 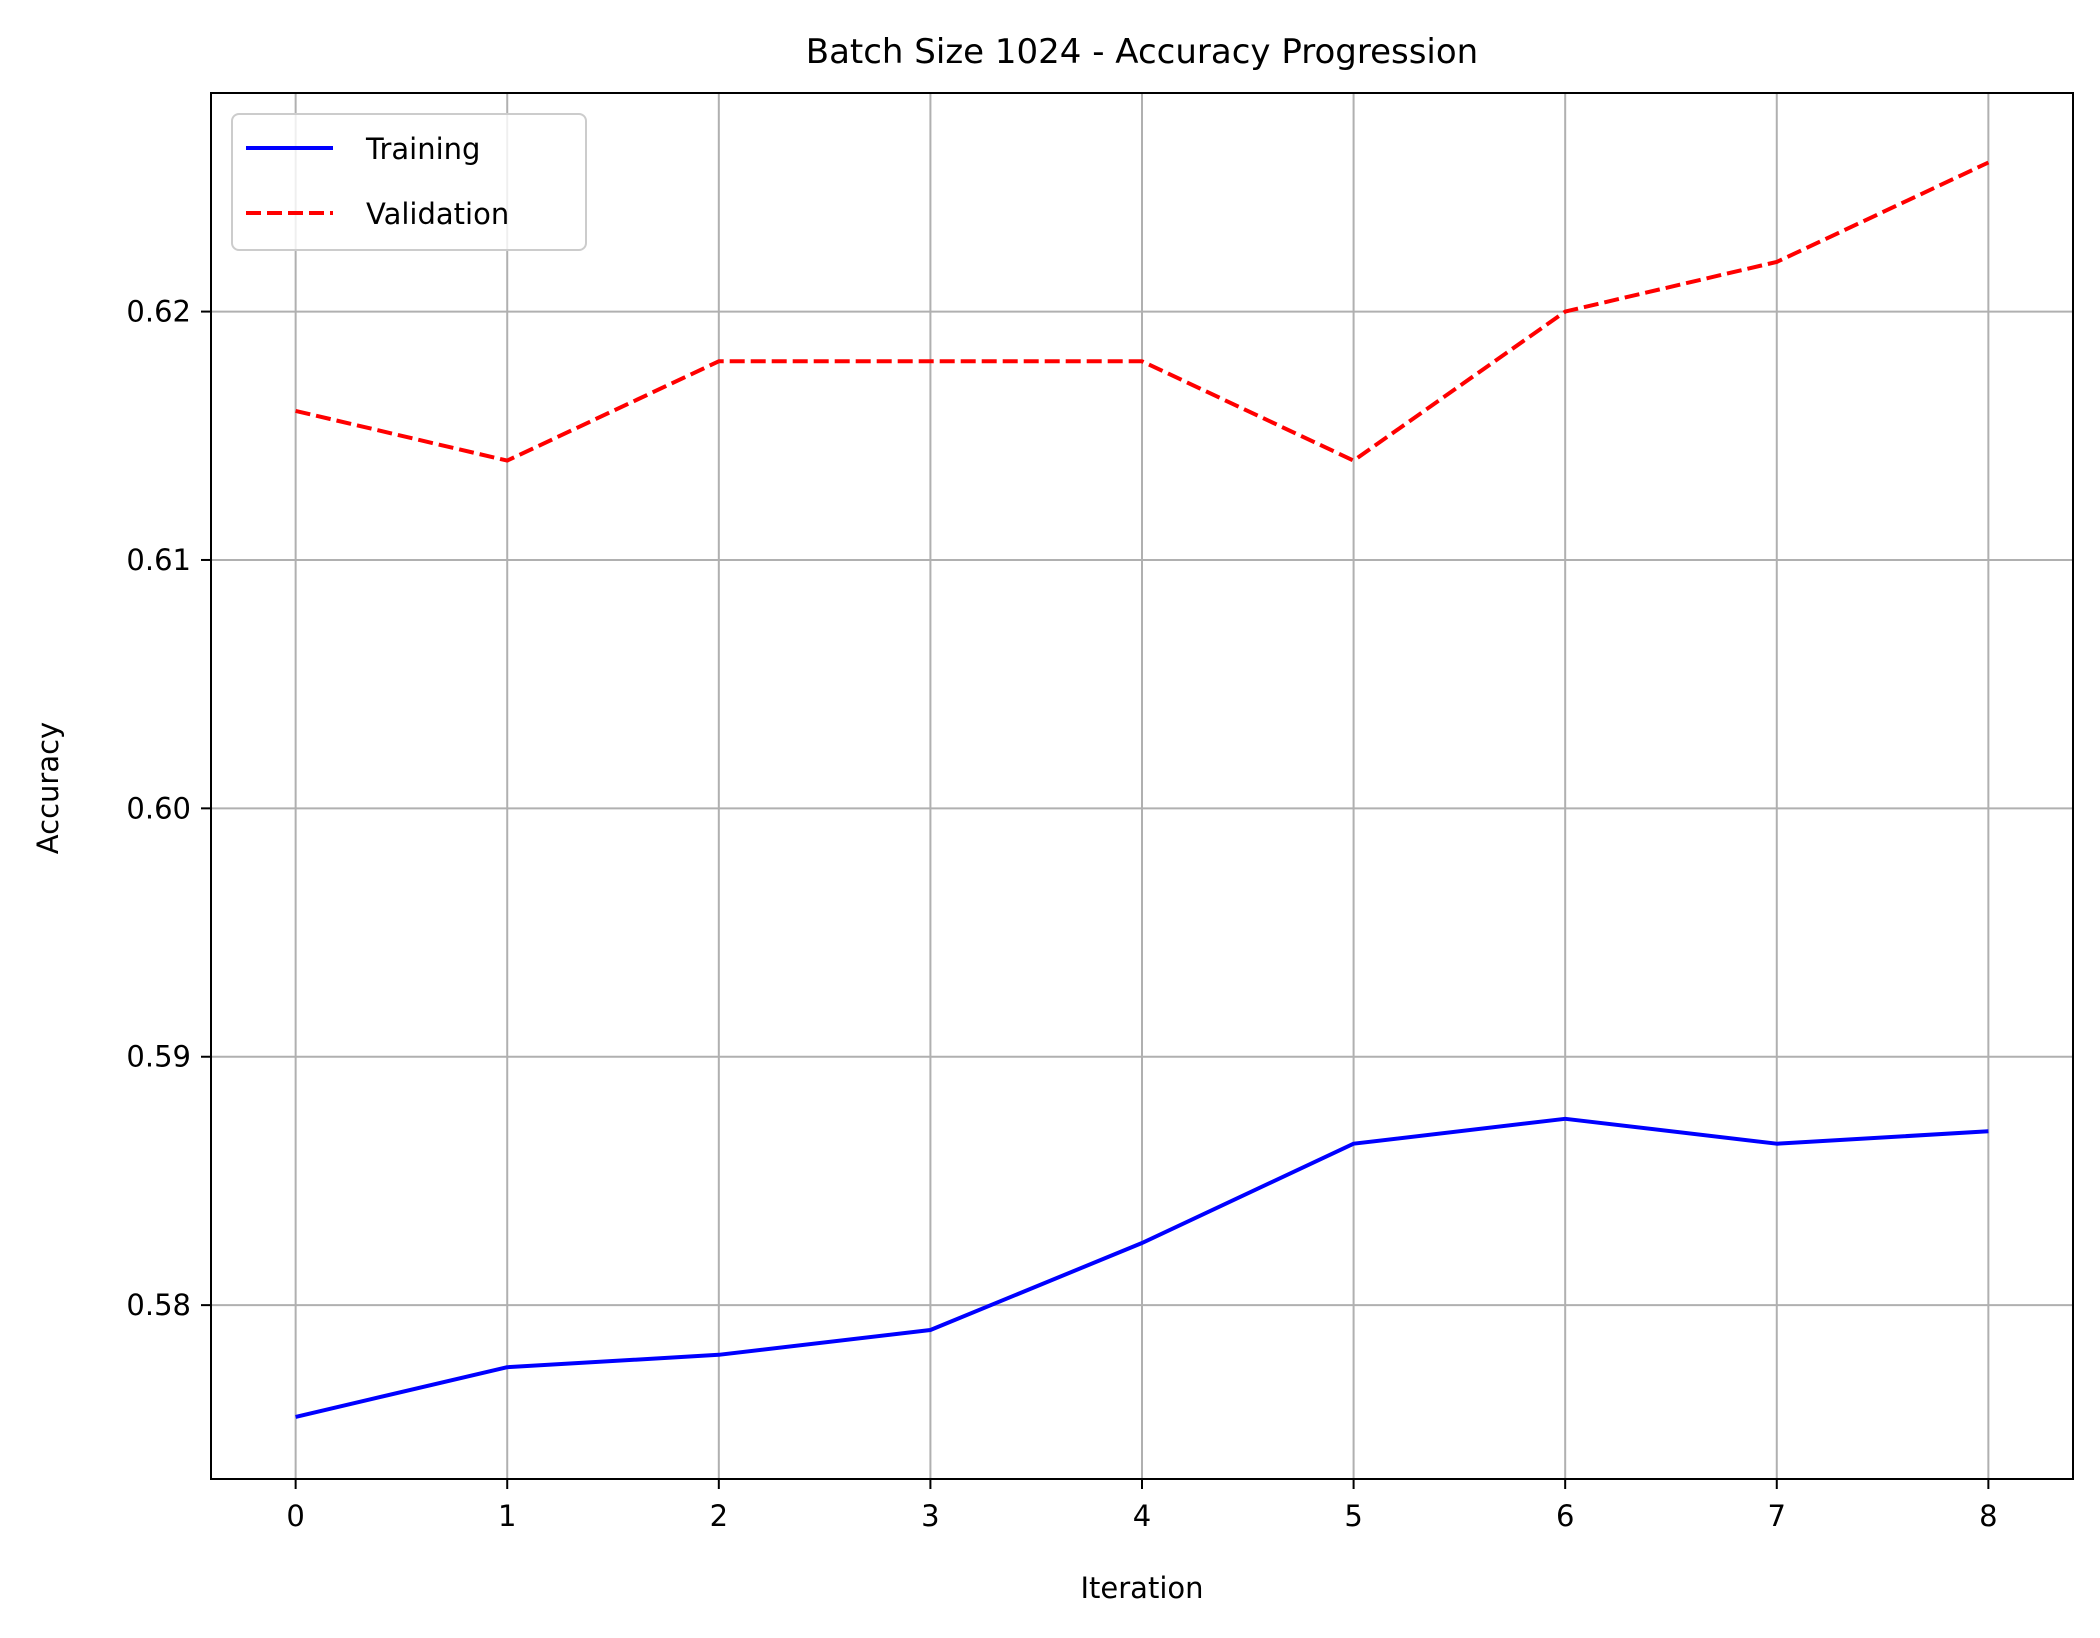 I want to click on series-line-training, so click(x=1142, y=1267).